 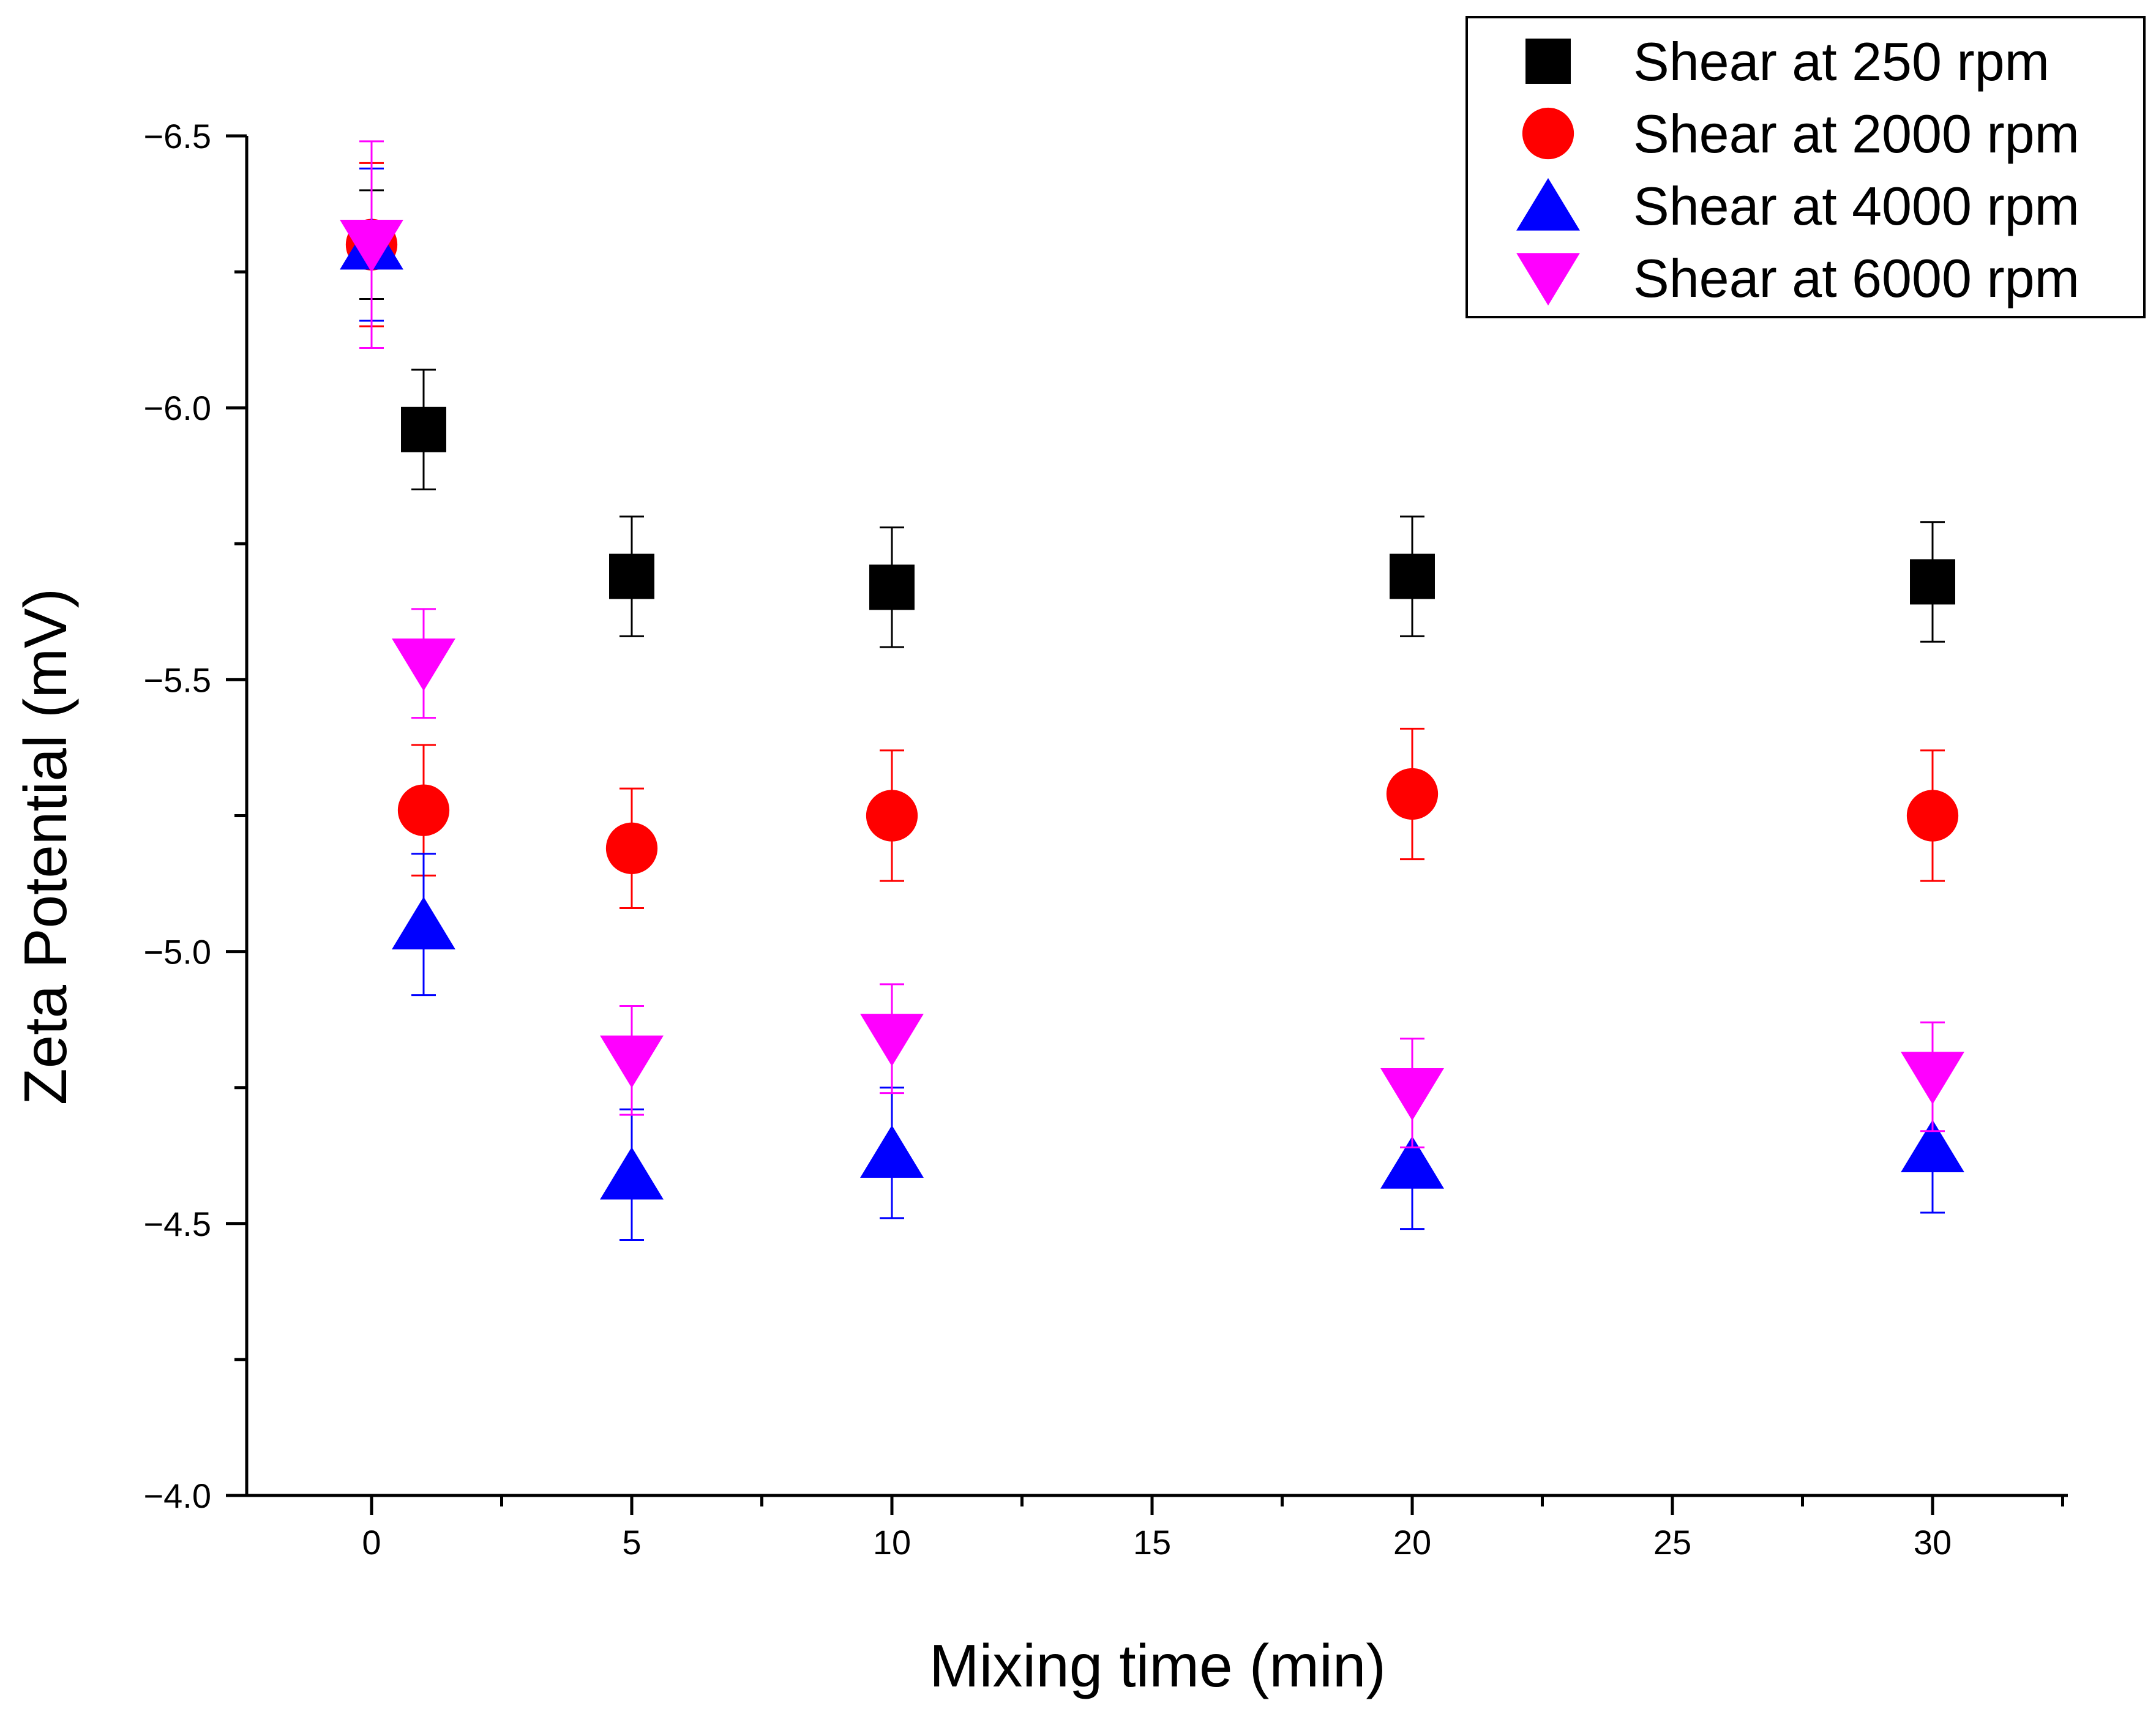 What do you see at coordinates (1856, 133) in the screenshot?
I see `legend-label: Shear at 2000 rpm` at bounding box center [1856, 133].